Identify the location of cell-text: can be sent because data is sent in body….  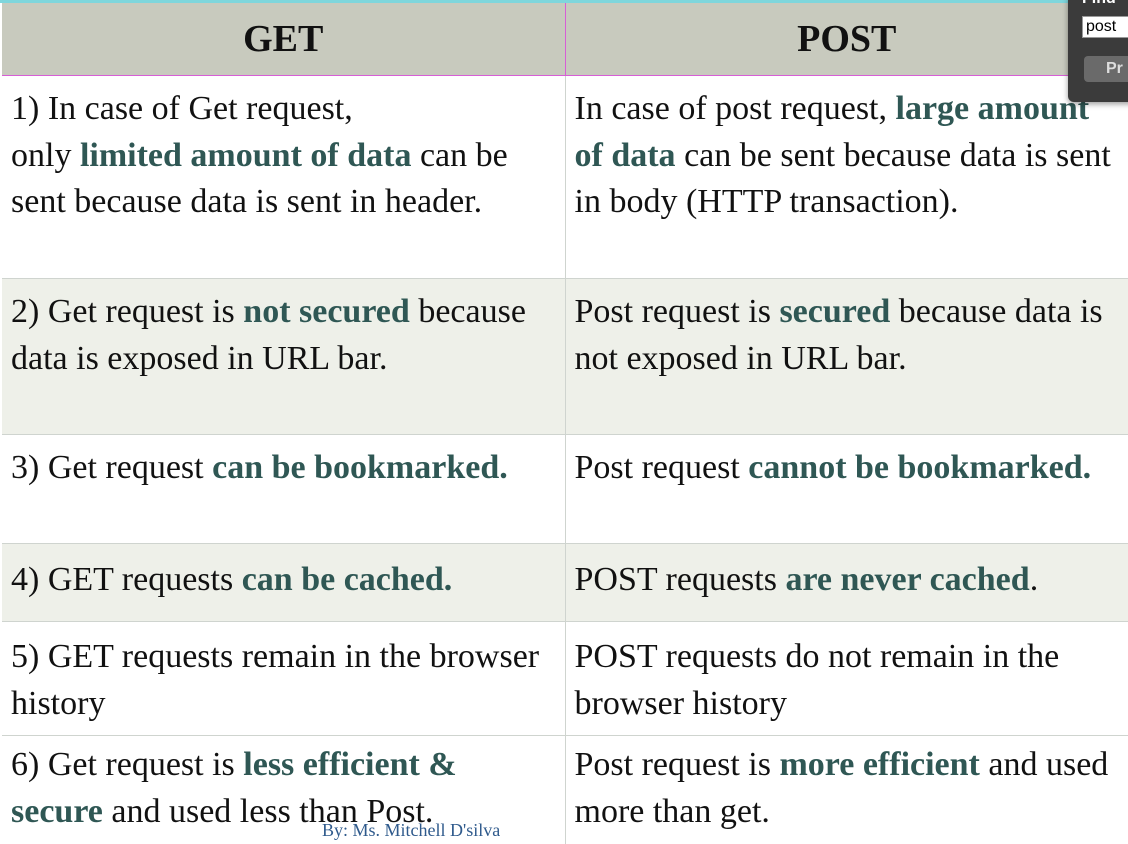
(842, 178).